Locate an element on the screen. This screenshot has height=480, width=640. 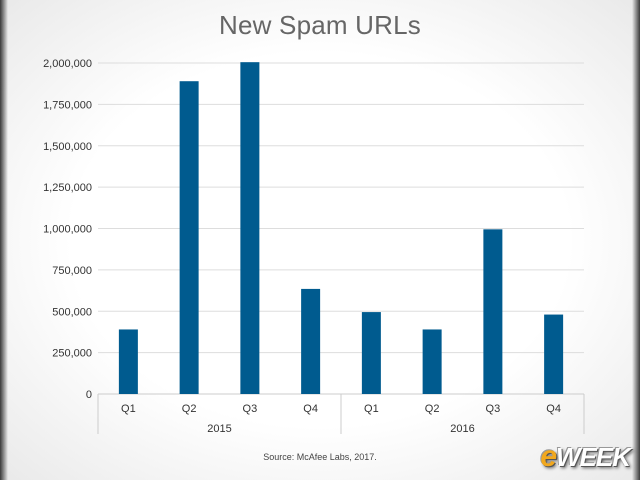
y-tick-label: 750,000 is located at coordinates (72, 271).